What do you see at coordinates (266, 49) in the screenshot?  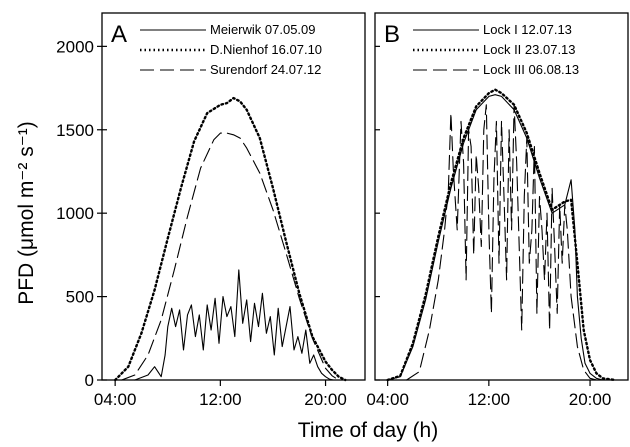 I see `panel-a-legend-entry-2: D.Nienhof 16.07.10` at bounding box center [266, 49].